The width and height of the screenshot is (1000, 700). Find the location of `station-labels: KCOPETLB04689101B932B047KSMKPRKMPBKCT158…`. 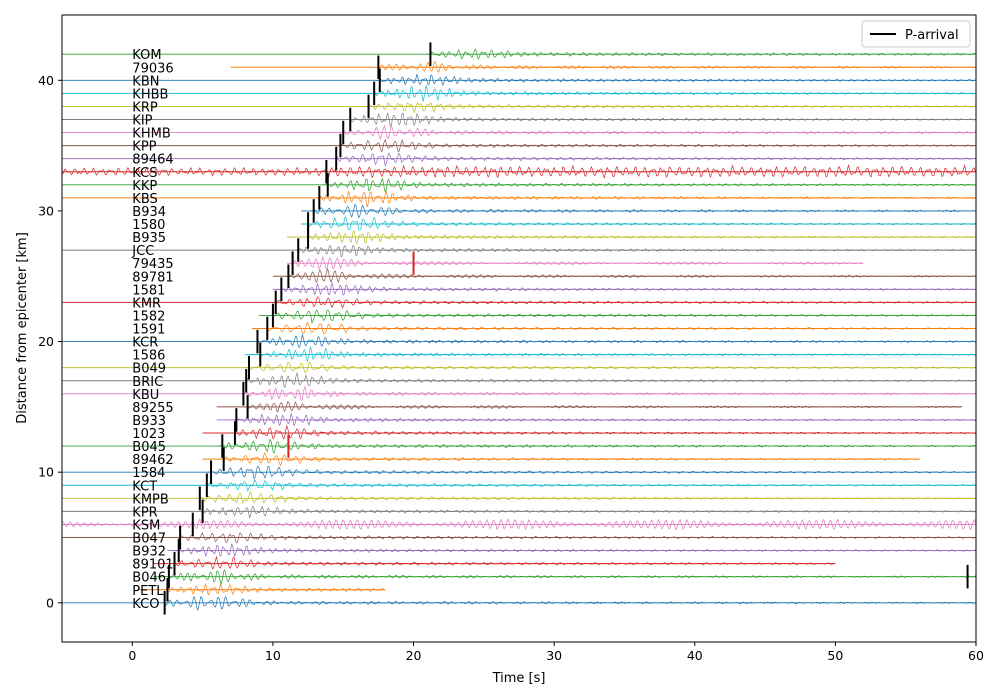

station-labels: KCOPETLB04689101B932B047KSMKPRKMPBKCT158… is located at coordinates (152, 330).